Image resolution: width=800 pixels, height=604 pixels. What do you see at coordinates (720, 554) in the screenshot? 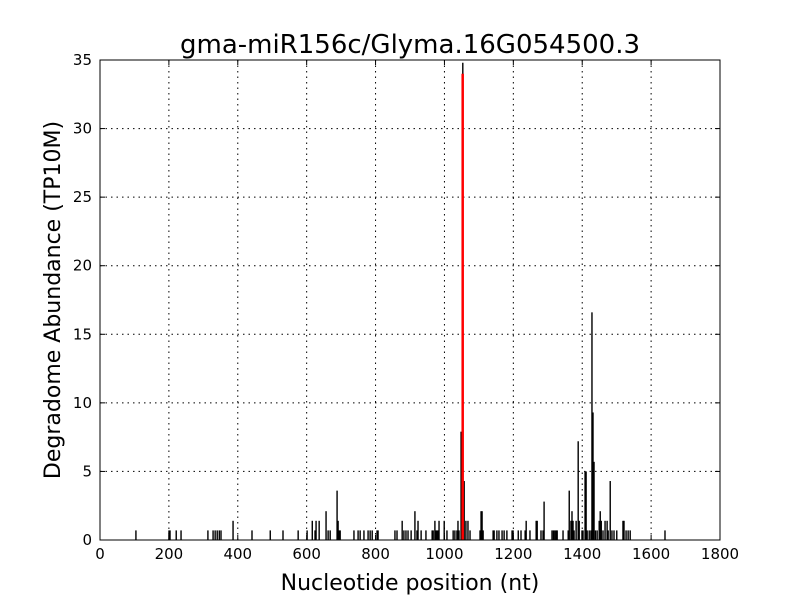
I see `x-tick-label: 1800` at bounding box center [720, 554].